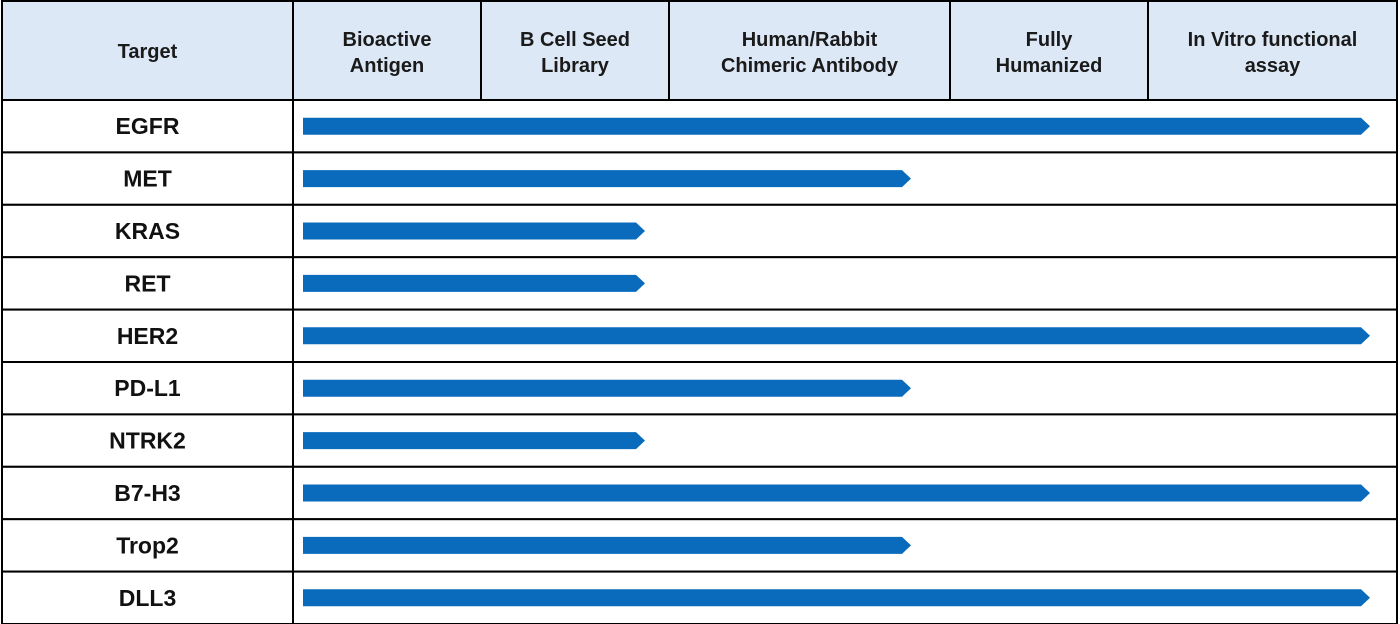 This screenshot has height=624, width=1400. Describe the element at coordinates (474, 231) in the screenshot. I see `progress-arrow-kras` at that location.